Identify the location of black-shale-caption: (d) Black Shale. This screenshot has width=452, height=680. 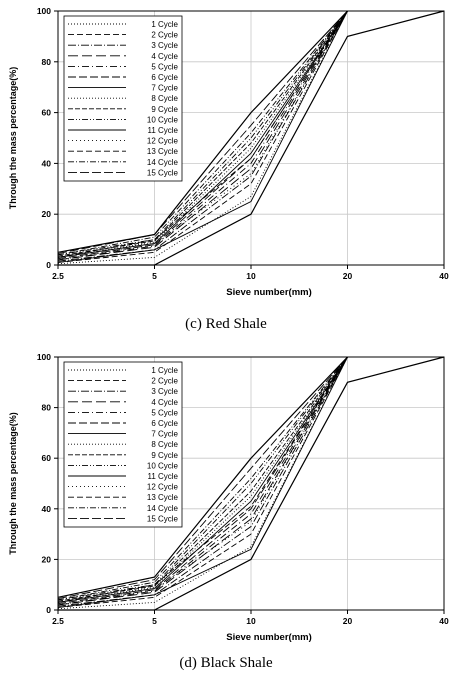
(226, 663).